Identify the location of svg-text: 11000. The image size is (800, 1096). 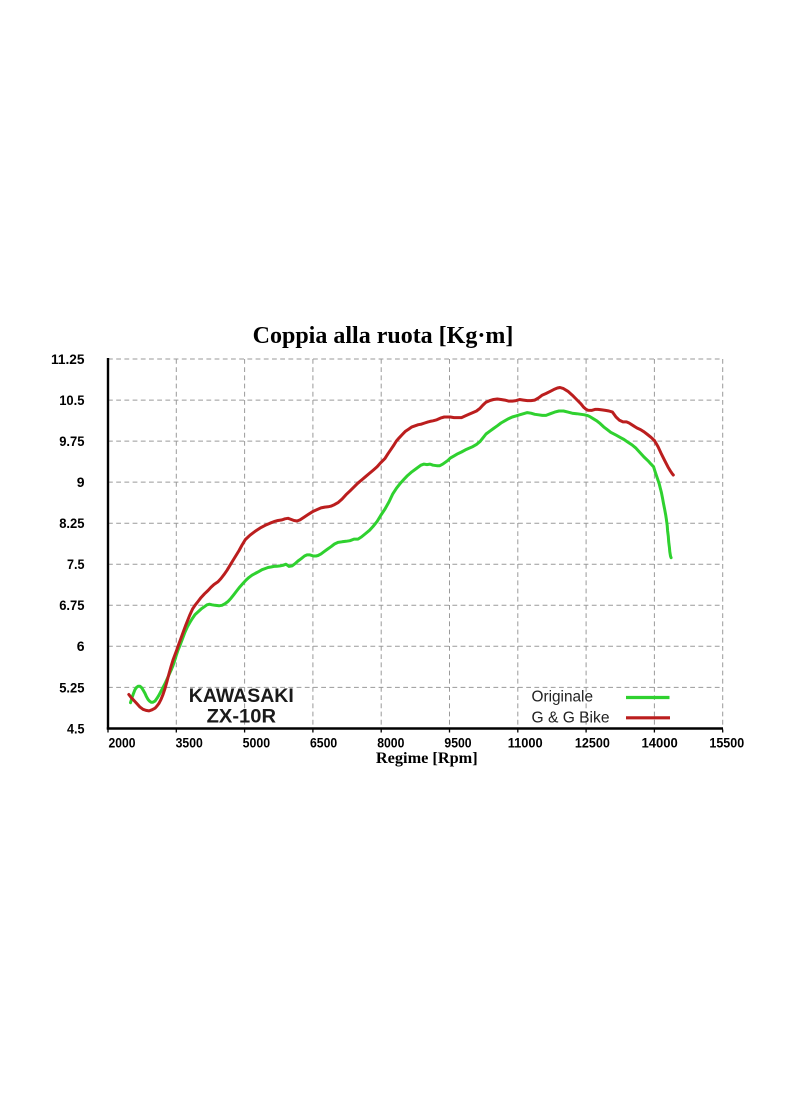
(525, 742).